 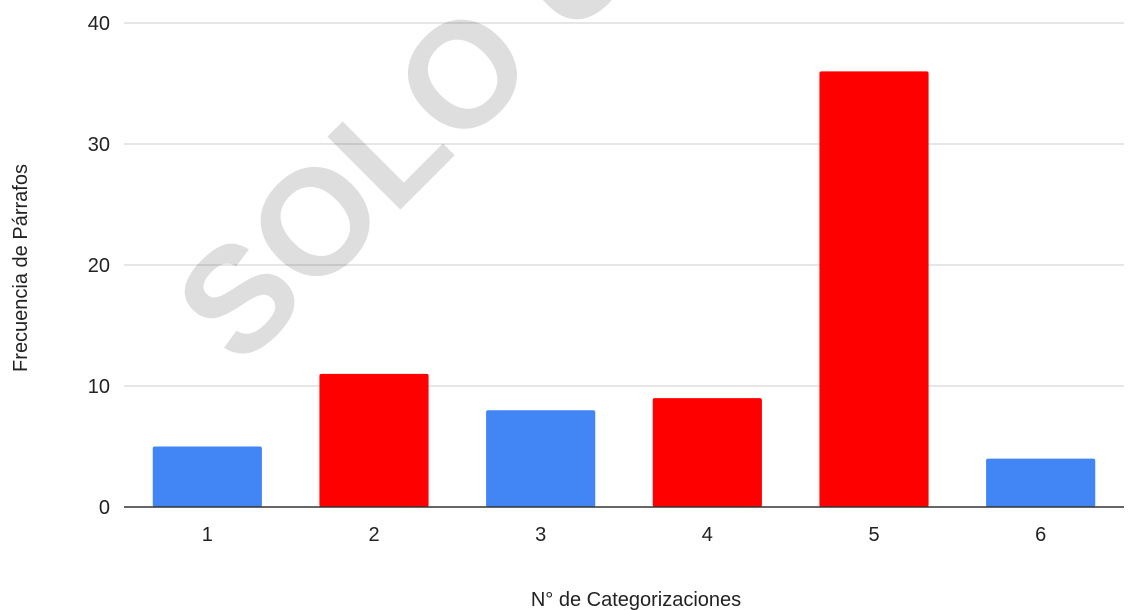 I want to click on y-tick-label: 10, so click(x=99, y=387).